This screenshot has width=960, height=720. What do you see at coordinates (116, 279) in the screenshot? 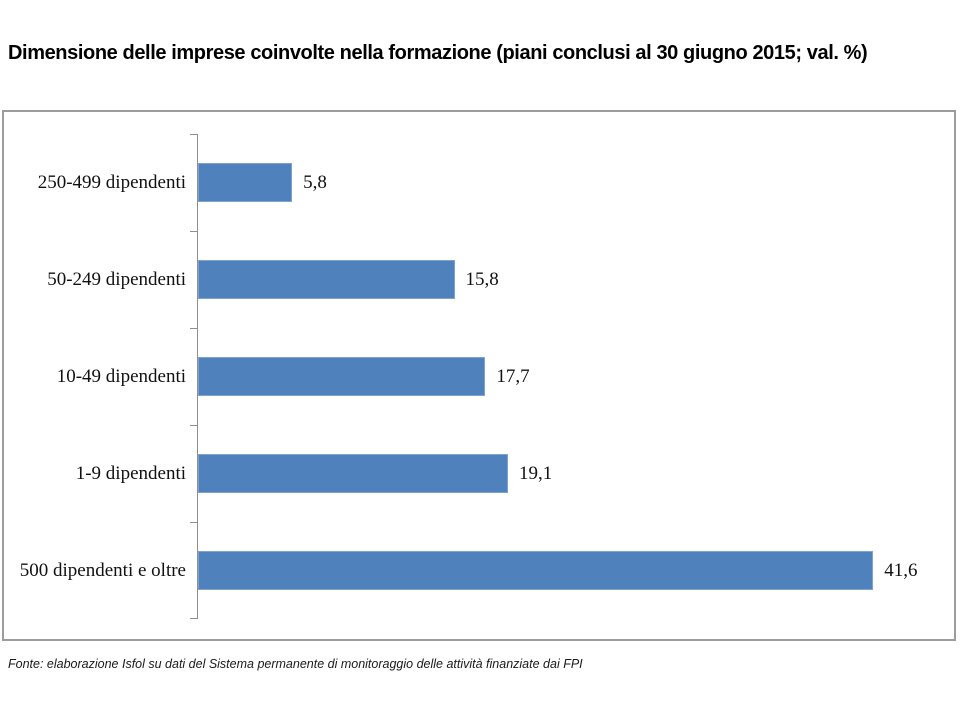
I see `category-label: 50-249 dipendenti` at bounding box center [116, 279].